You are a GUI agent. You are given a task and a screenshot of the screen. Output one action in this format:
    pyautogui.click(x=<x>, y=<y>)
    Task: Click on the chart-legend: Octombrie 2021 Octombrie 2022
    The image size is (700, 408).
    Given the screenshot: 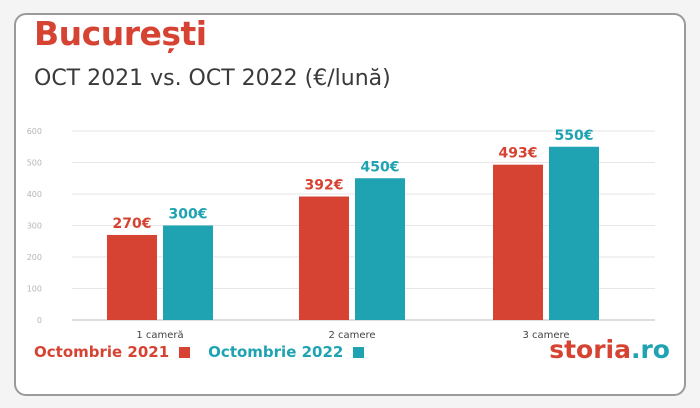 What is the action you would take?
    pyautogui.click(x=208, y=352)
    